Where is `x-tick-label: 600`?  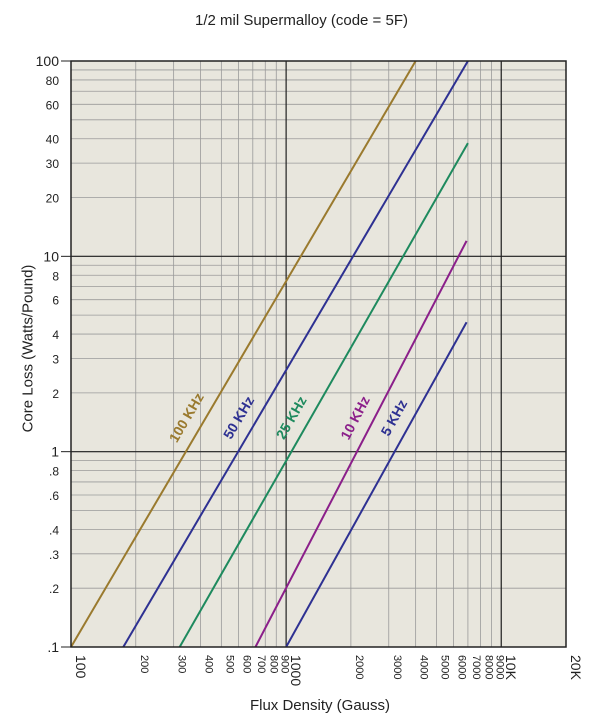
x-tick-label: 600 is located at coordinates (246, 664).